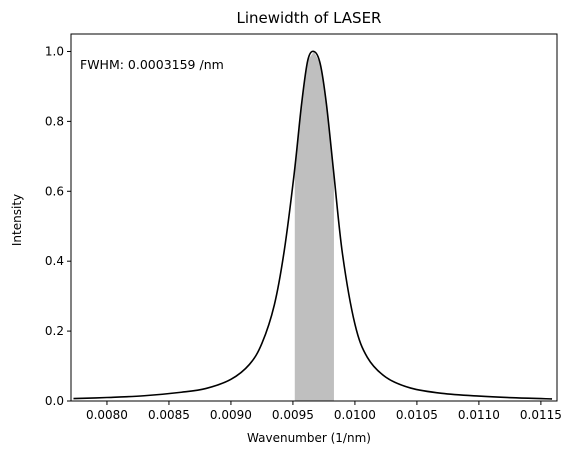  Describe the element at coordinates (54, 261) in the screenshot. I see `y-tick-label: 0.4` at that location.